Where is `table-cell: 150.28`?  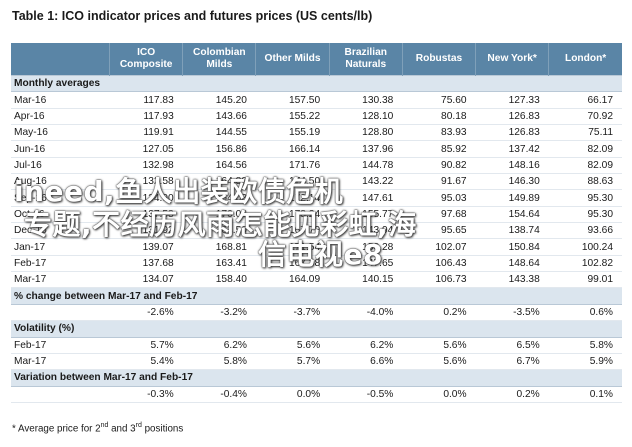 table-cell: 150.28 is located at coordinates (366, 247).